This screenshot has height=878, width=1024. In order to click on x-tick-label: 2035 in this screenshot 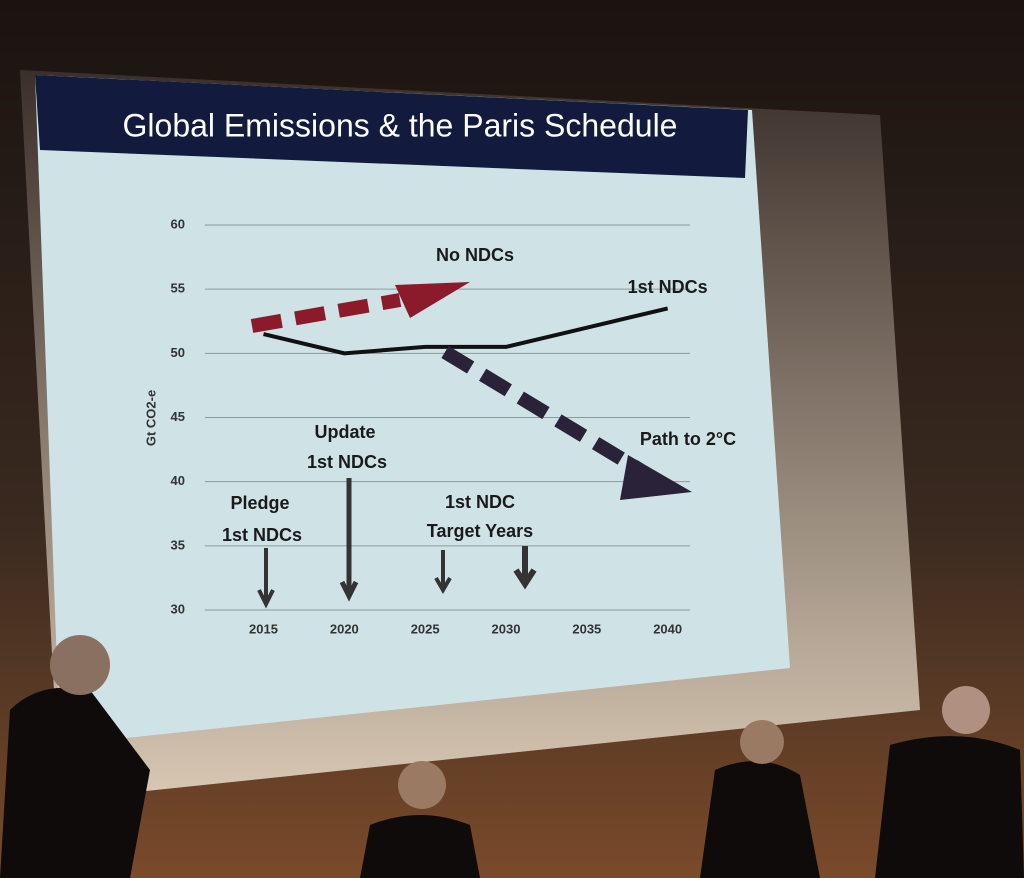, I will do `click(586, 628)`.